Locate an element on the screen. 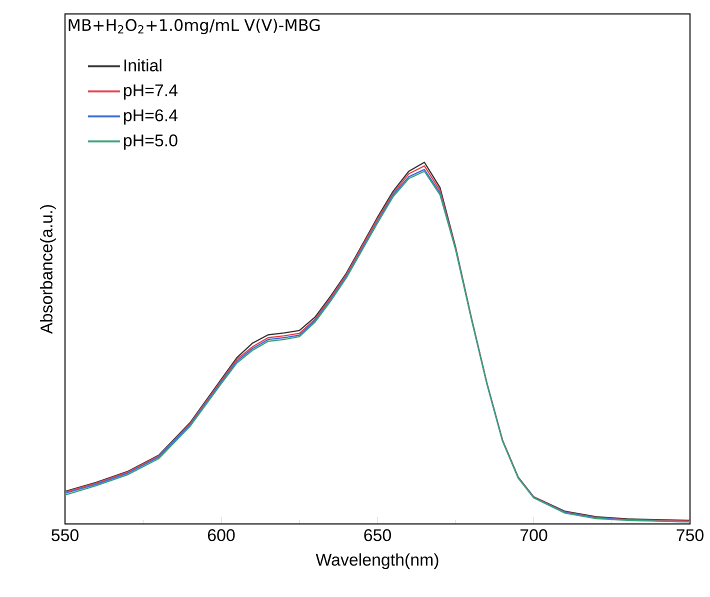 Image resolution: width=710 pixels, height=597 pixels. x-tick-label: 650 is located at coordinates (377, 535).